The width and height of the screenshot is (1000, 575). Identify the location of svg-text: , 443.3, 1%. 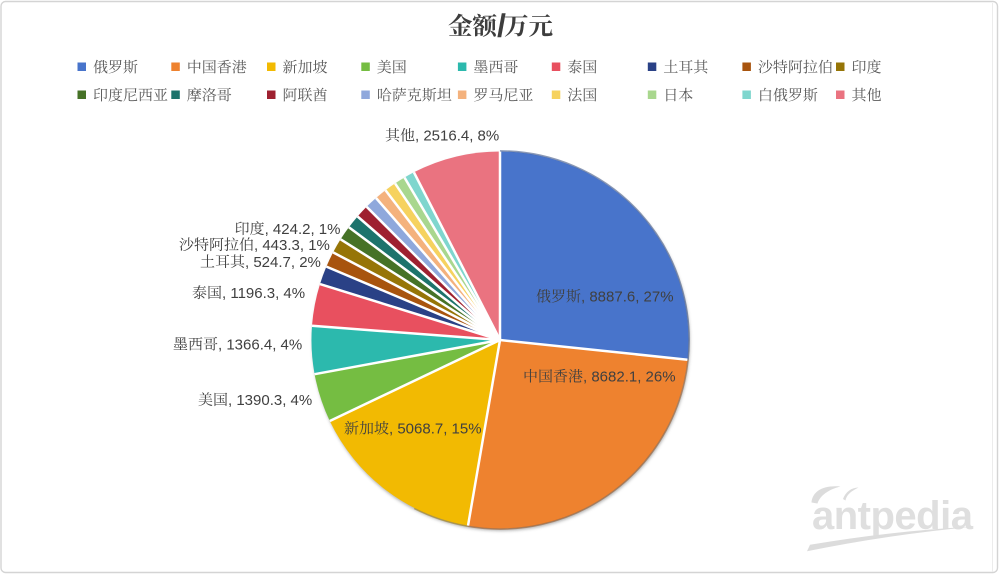
(292, 245).